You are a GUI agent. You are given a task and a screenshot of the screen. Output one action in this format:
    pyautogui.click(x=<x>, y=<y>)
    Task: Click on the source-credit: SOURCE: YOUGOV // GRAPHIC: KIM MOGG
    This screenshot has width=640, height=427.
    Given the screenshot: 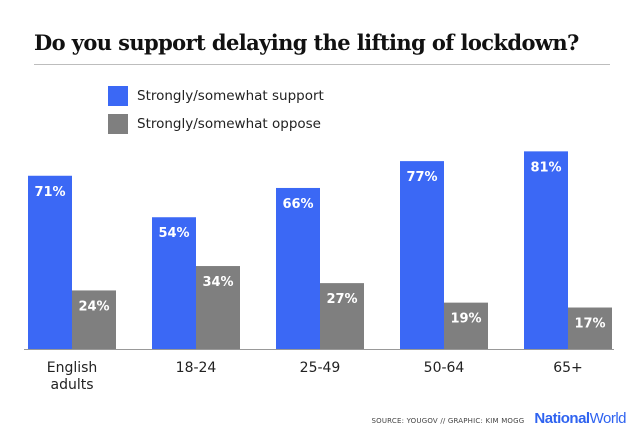 What is the action you would take?
    pyautogui.click(x=448, y=421)
    